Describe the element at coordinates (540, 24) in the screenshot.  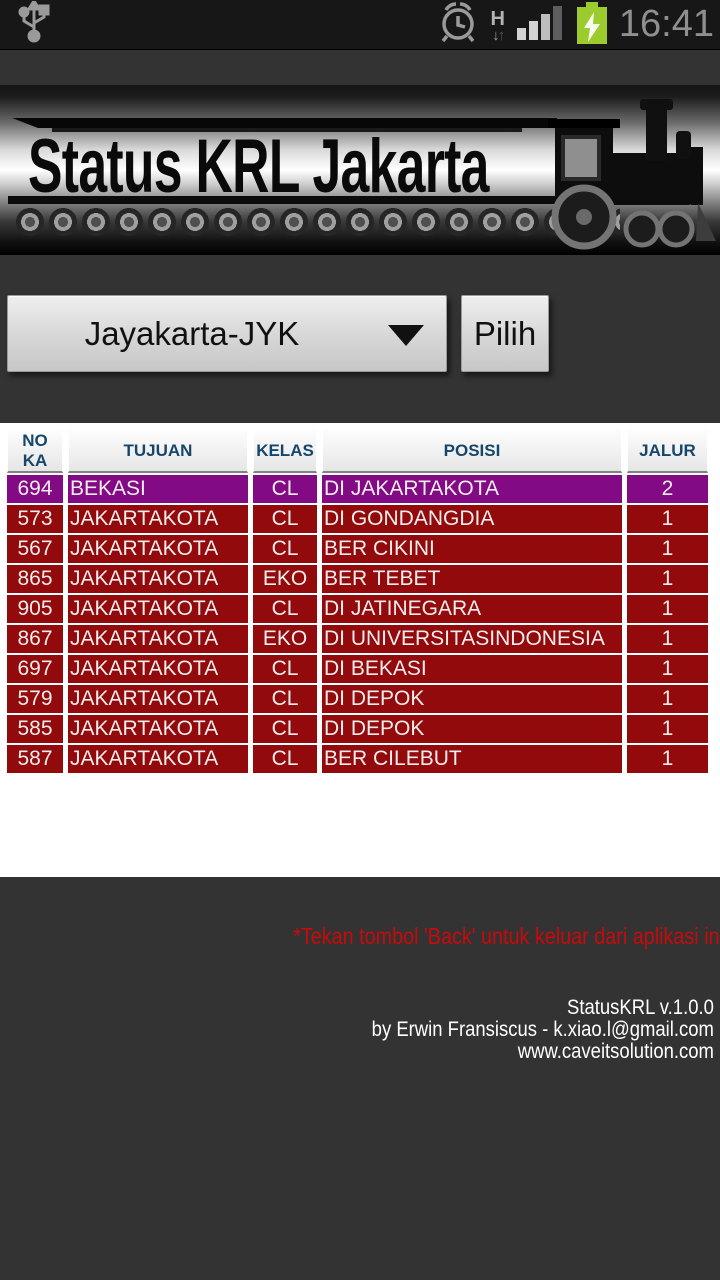
I see `signal-strength-icon` at that location.